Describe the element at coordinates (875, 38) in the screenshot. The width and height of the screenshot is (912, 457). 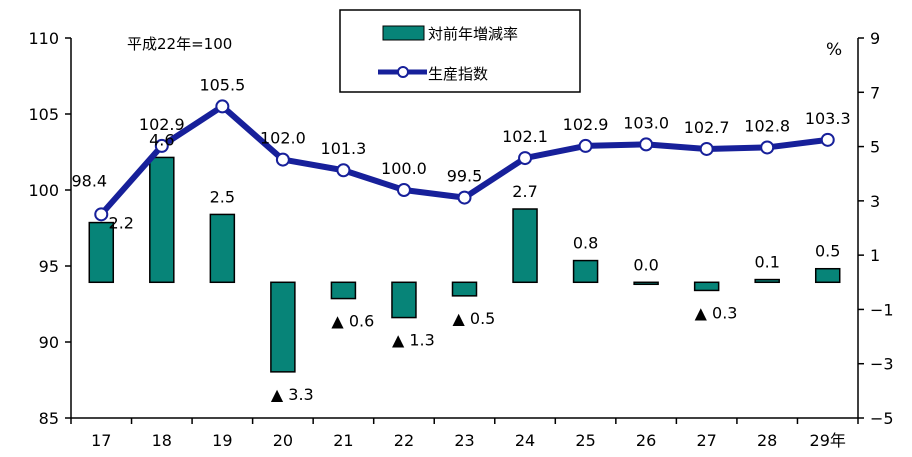
I see `right-tick-label: 9` at that location.